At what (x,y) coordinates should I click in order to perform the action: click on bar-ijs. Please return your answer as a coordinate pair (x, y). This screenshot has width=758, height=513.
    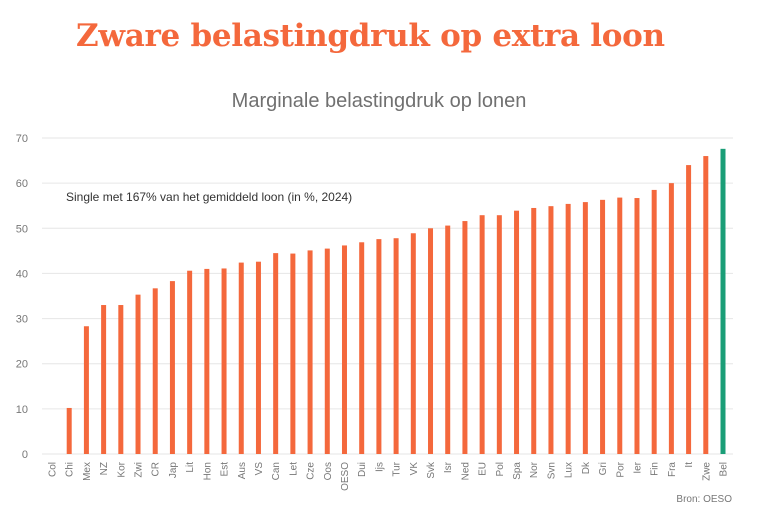
    Looking at the image, I should click on (379, 346).